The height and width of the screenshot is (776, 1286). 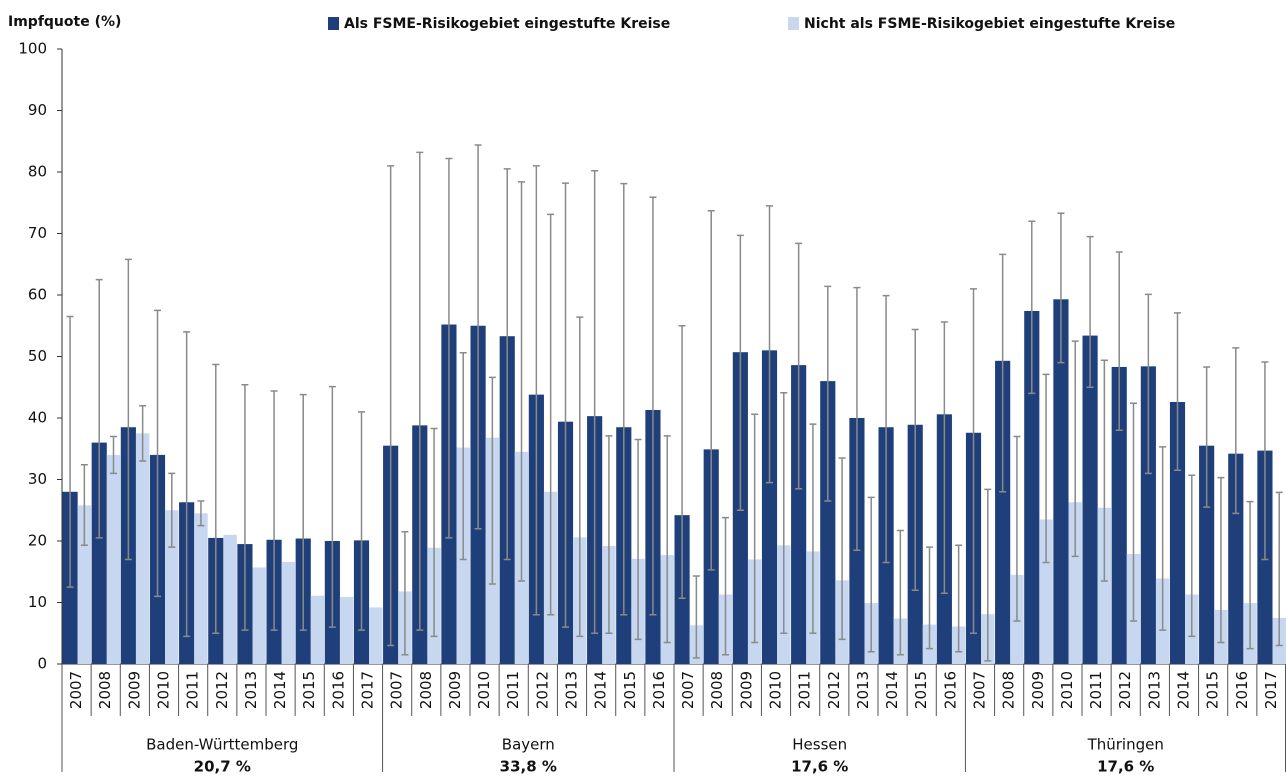 What do you see at coordinates (333, 23) in the screenshot?
I see `legend-swatch` at bounding box center [333, 23].